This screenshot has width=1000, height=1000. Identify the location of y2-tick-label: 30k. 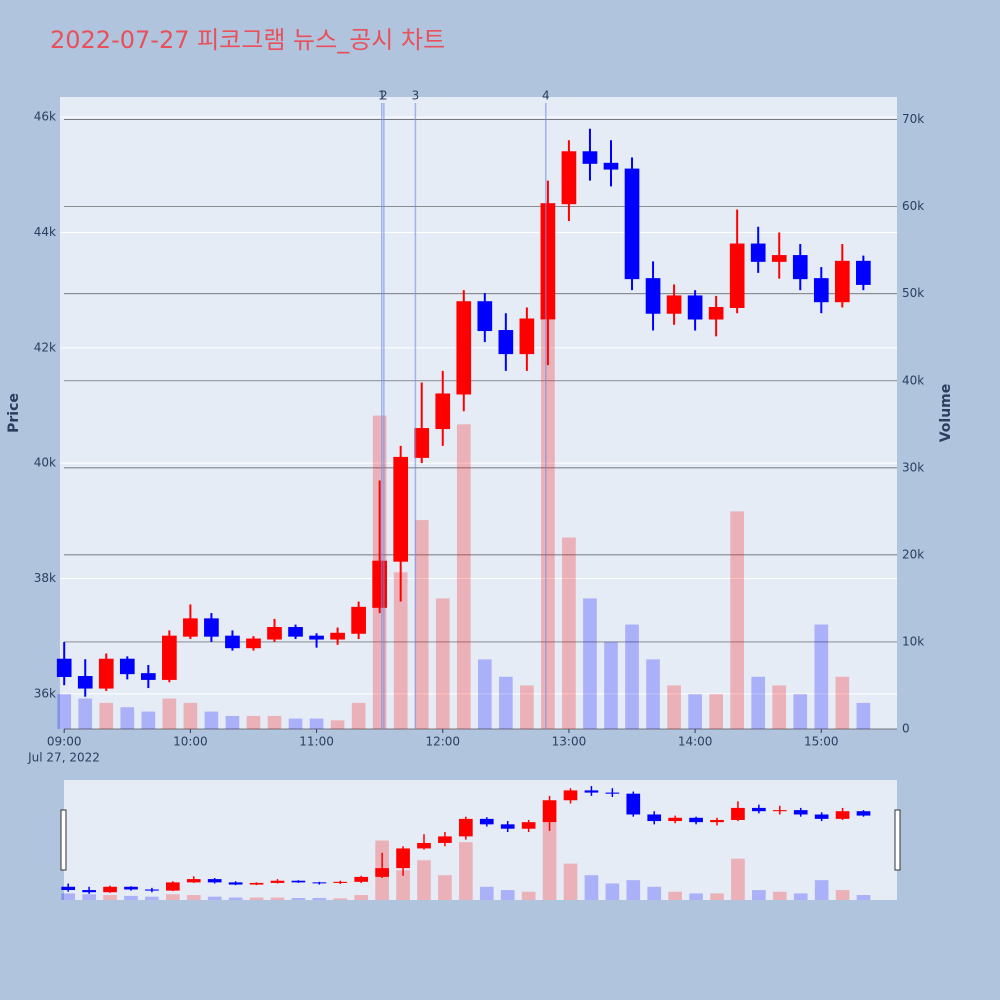
(913, 467).